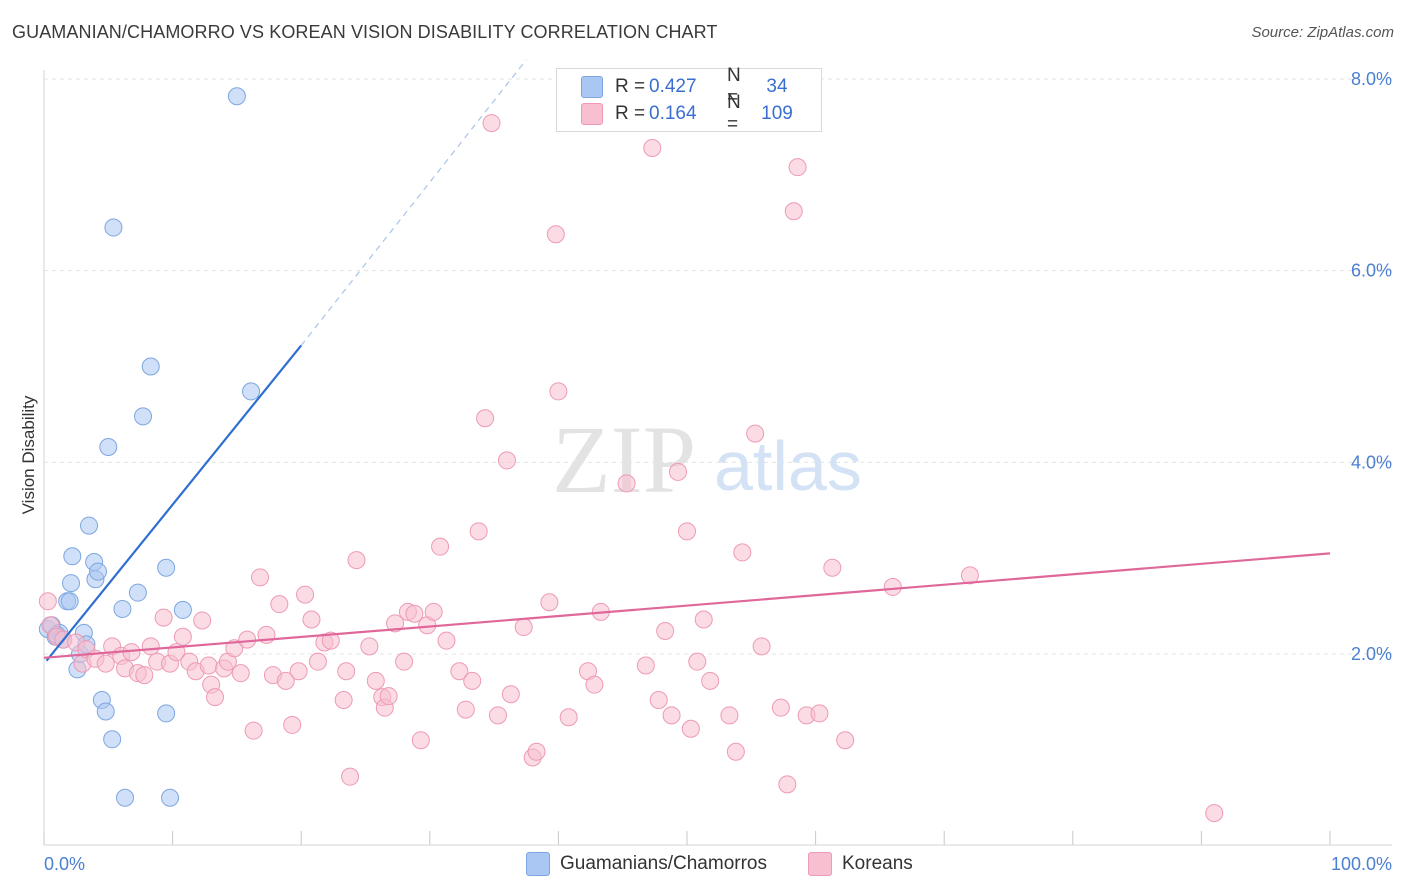 This screenshot has width=1406, height=892. What do you see at coordinates (646, 864) in the screenshot?
I see `legend-item-guamanian: Guamanians/Chamorros` at bounding box center [646, 864].